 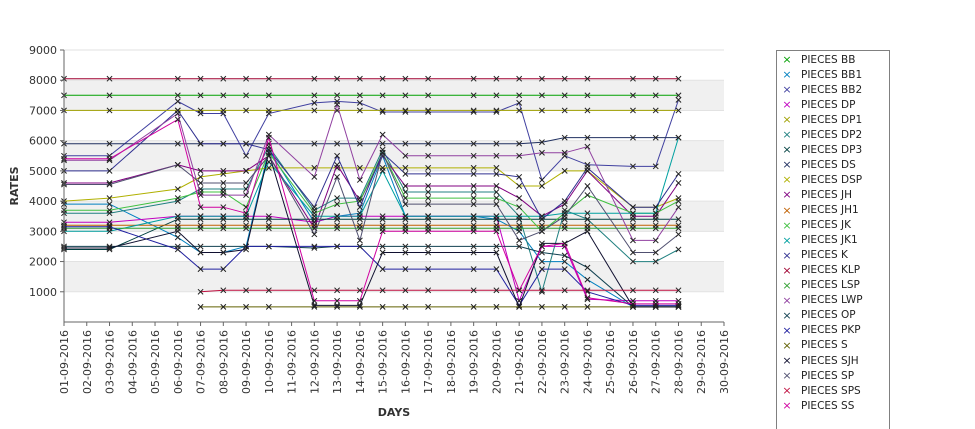 I want to click on legend-label: PIECES BB1, so click(x=832, y=74).